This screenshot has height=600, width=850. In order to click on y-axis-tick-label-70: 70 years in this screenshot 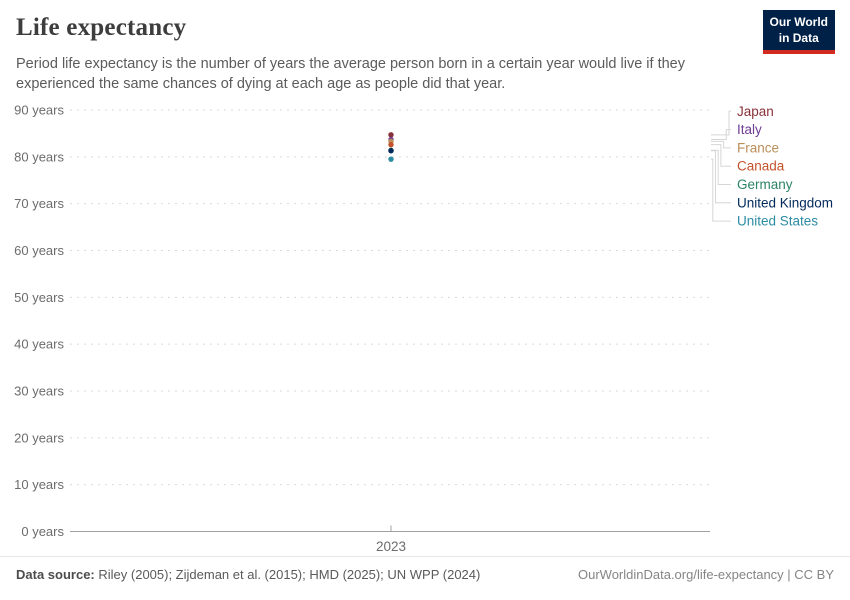, I will do `click(39, 203)`.